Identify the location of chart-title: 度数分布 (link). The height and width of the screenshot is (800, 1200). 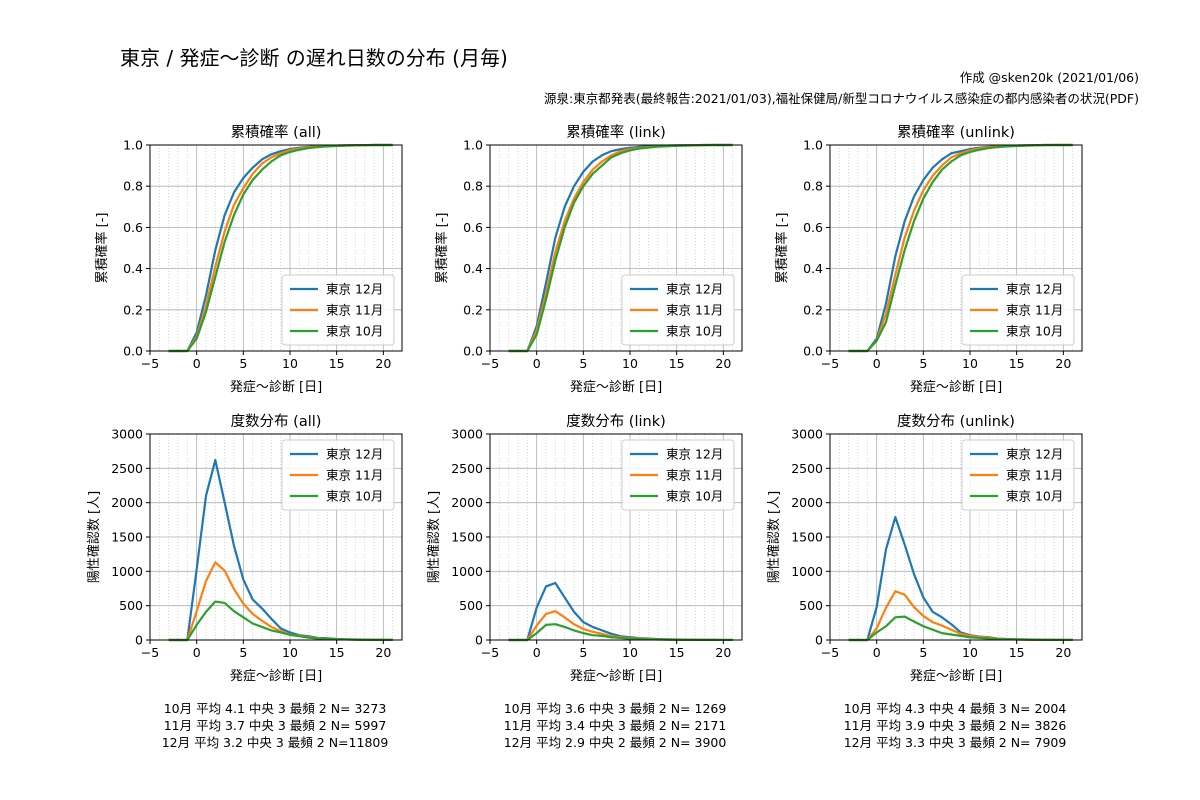
(616, 421).